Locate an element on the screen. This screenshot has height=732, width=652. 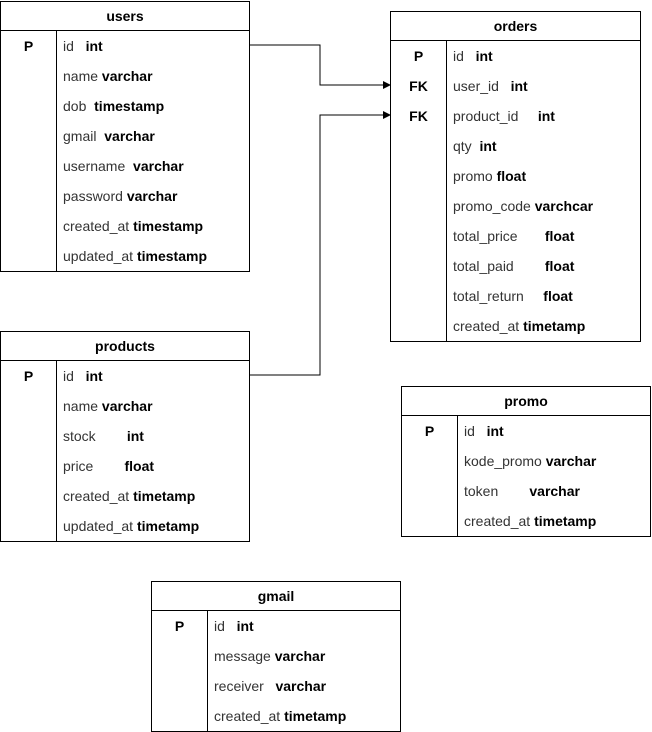
field-name: receiver is located at coordinates (239, 686).